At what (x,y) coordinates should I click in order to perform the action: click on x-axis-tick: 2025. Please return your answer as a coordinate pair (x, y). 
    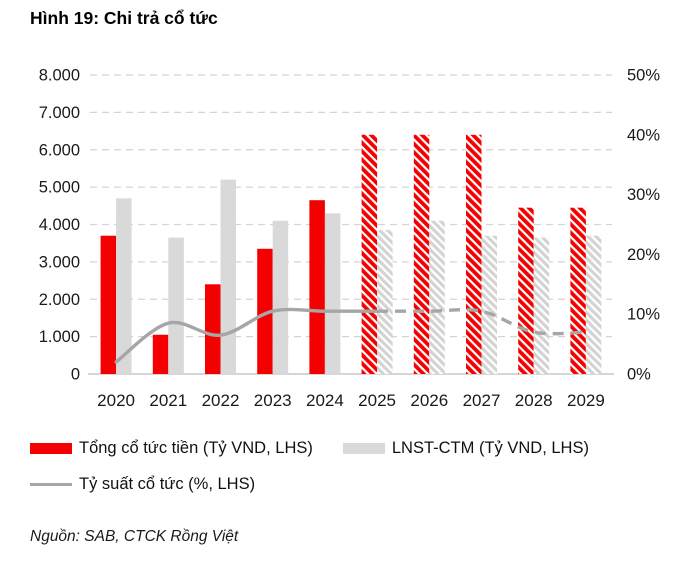
    Looking at the image, I should click on (377, 400).